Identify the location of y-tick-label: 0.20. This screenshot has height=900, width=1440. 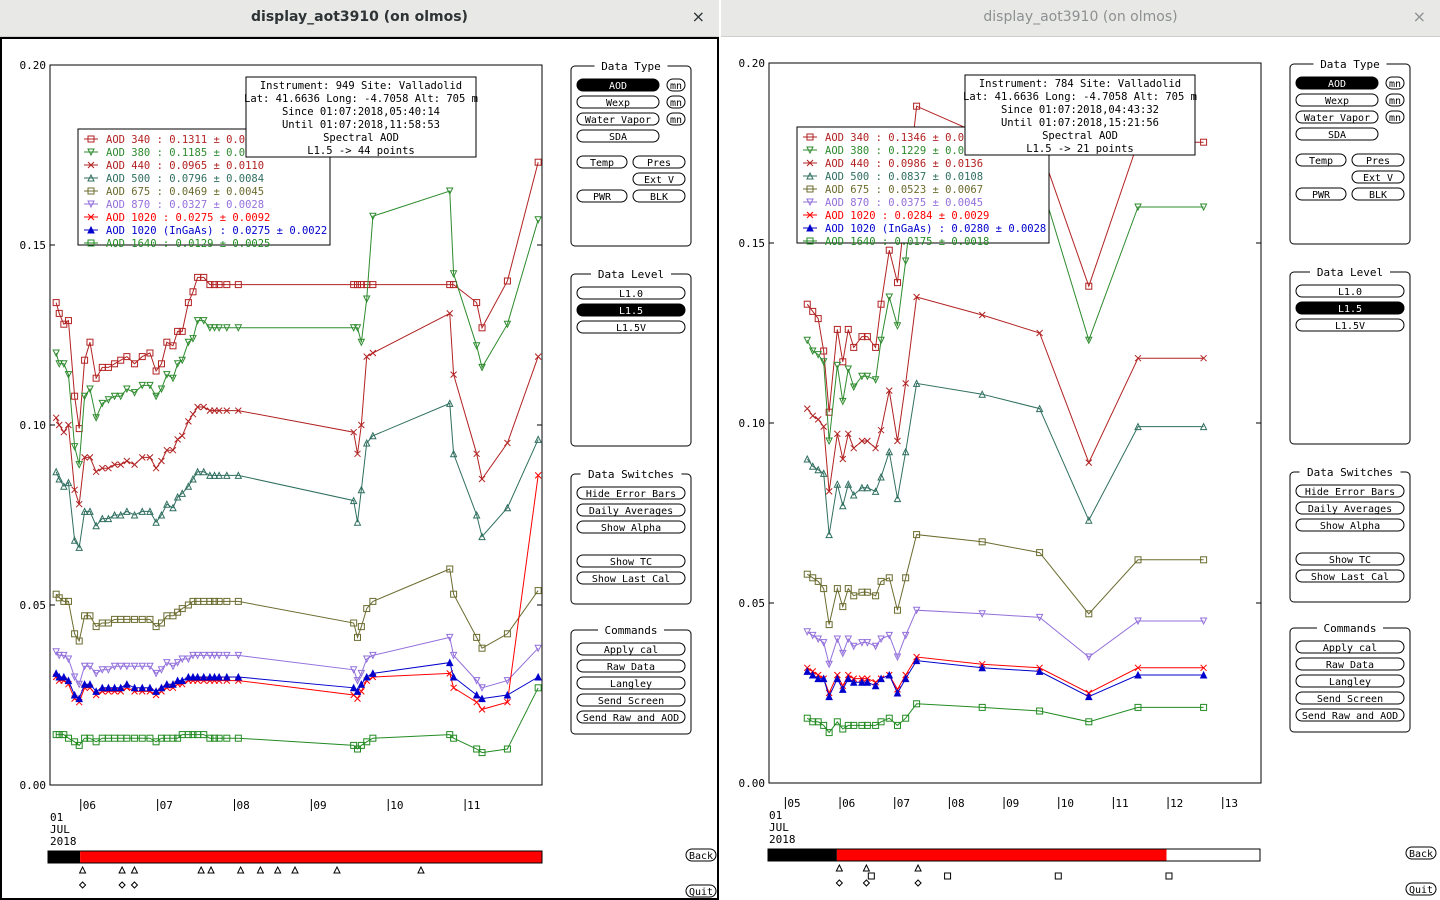
(33, 65).